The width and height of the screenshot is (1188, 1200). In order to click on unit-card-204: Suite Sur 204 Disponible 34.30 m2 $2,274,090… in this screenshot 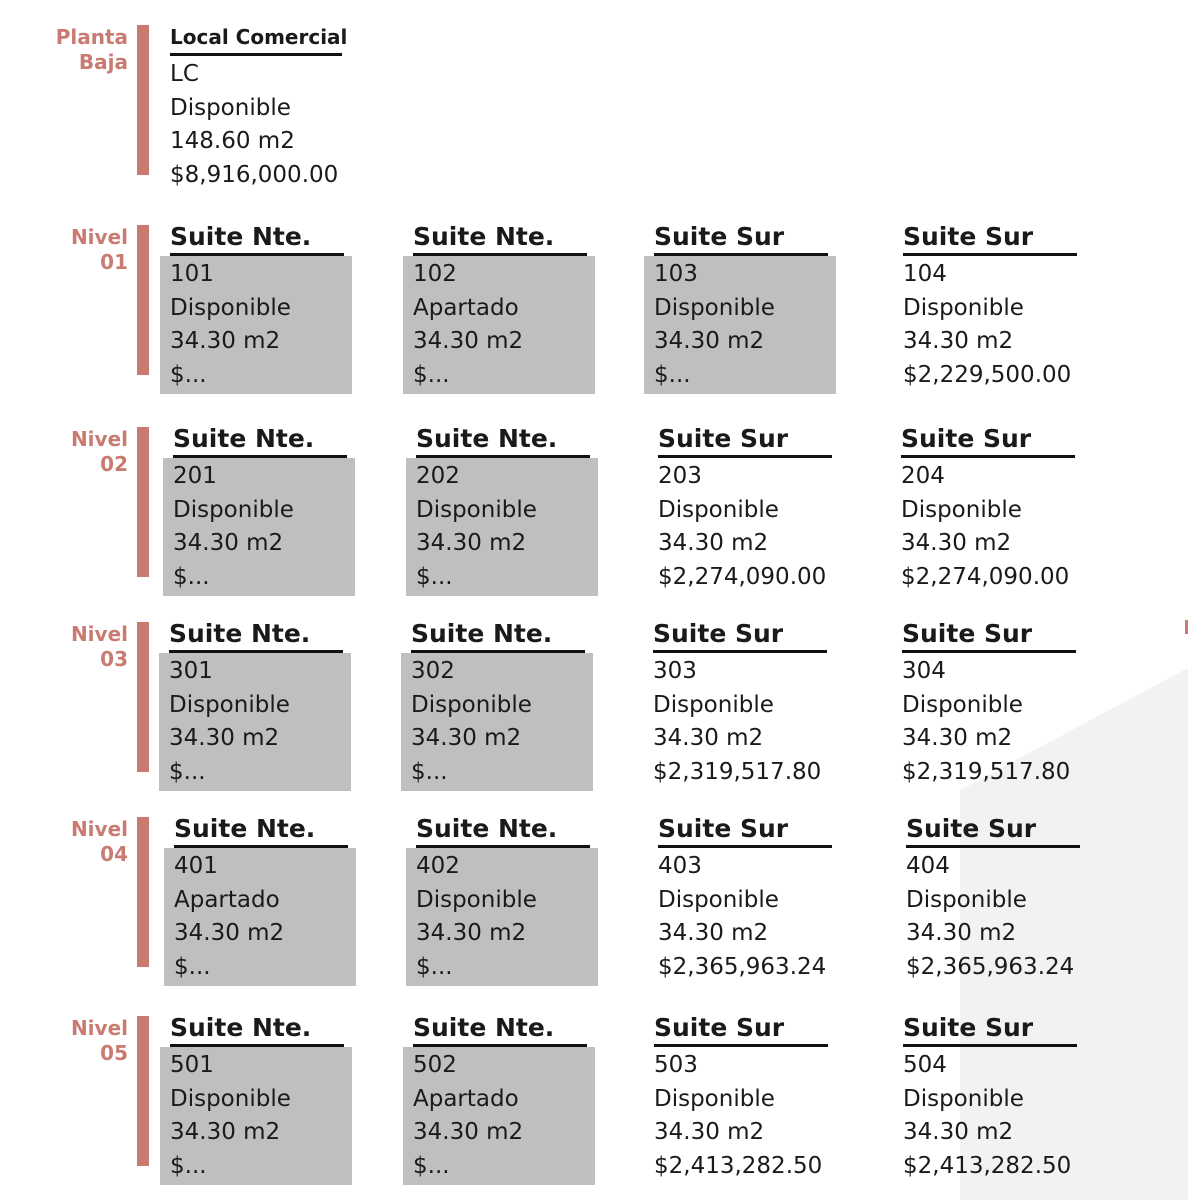, I will do `click(997, 510)`.